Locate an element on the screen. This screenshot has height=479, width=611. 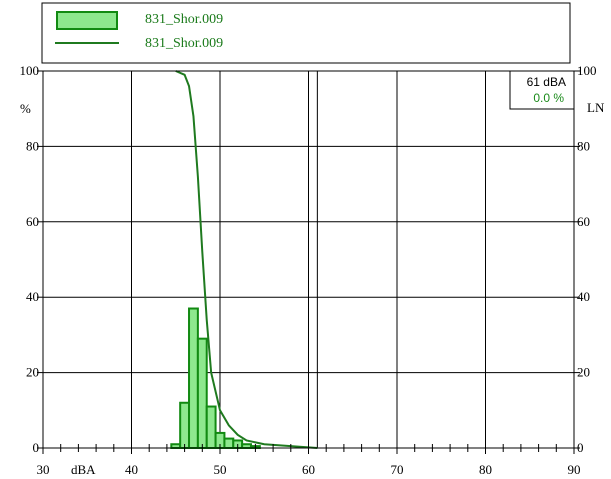
x-tick-label: 90 is located at coordinates (574, 469).